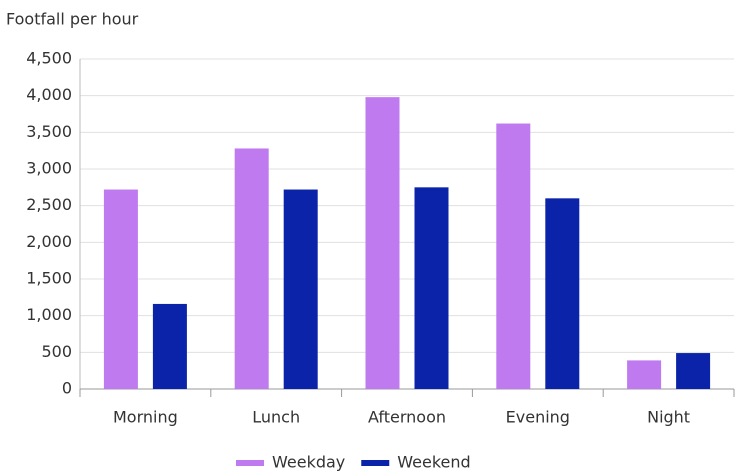 This screenshot has width=736, height=476. What do you see at coordinates (49, 168) in the screenshot?
I see `y-tick-label: 3,000` at bounding box center [49, 168].